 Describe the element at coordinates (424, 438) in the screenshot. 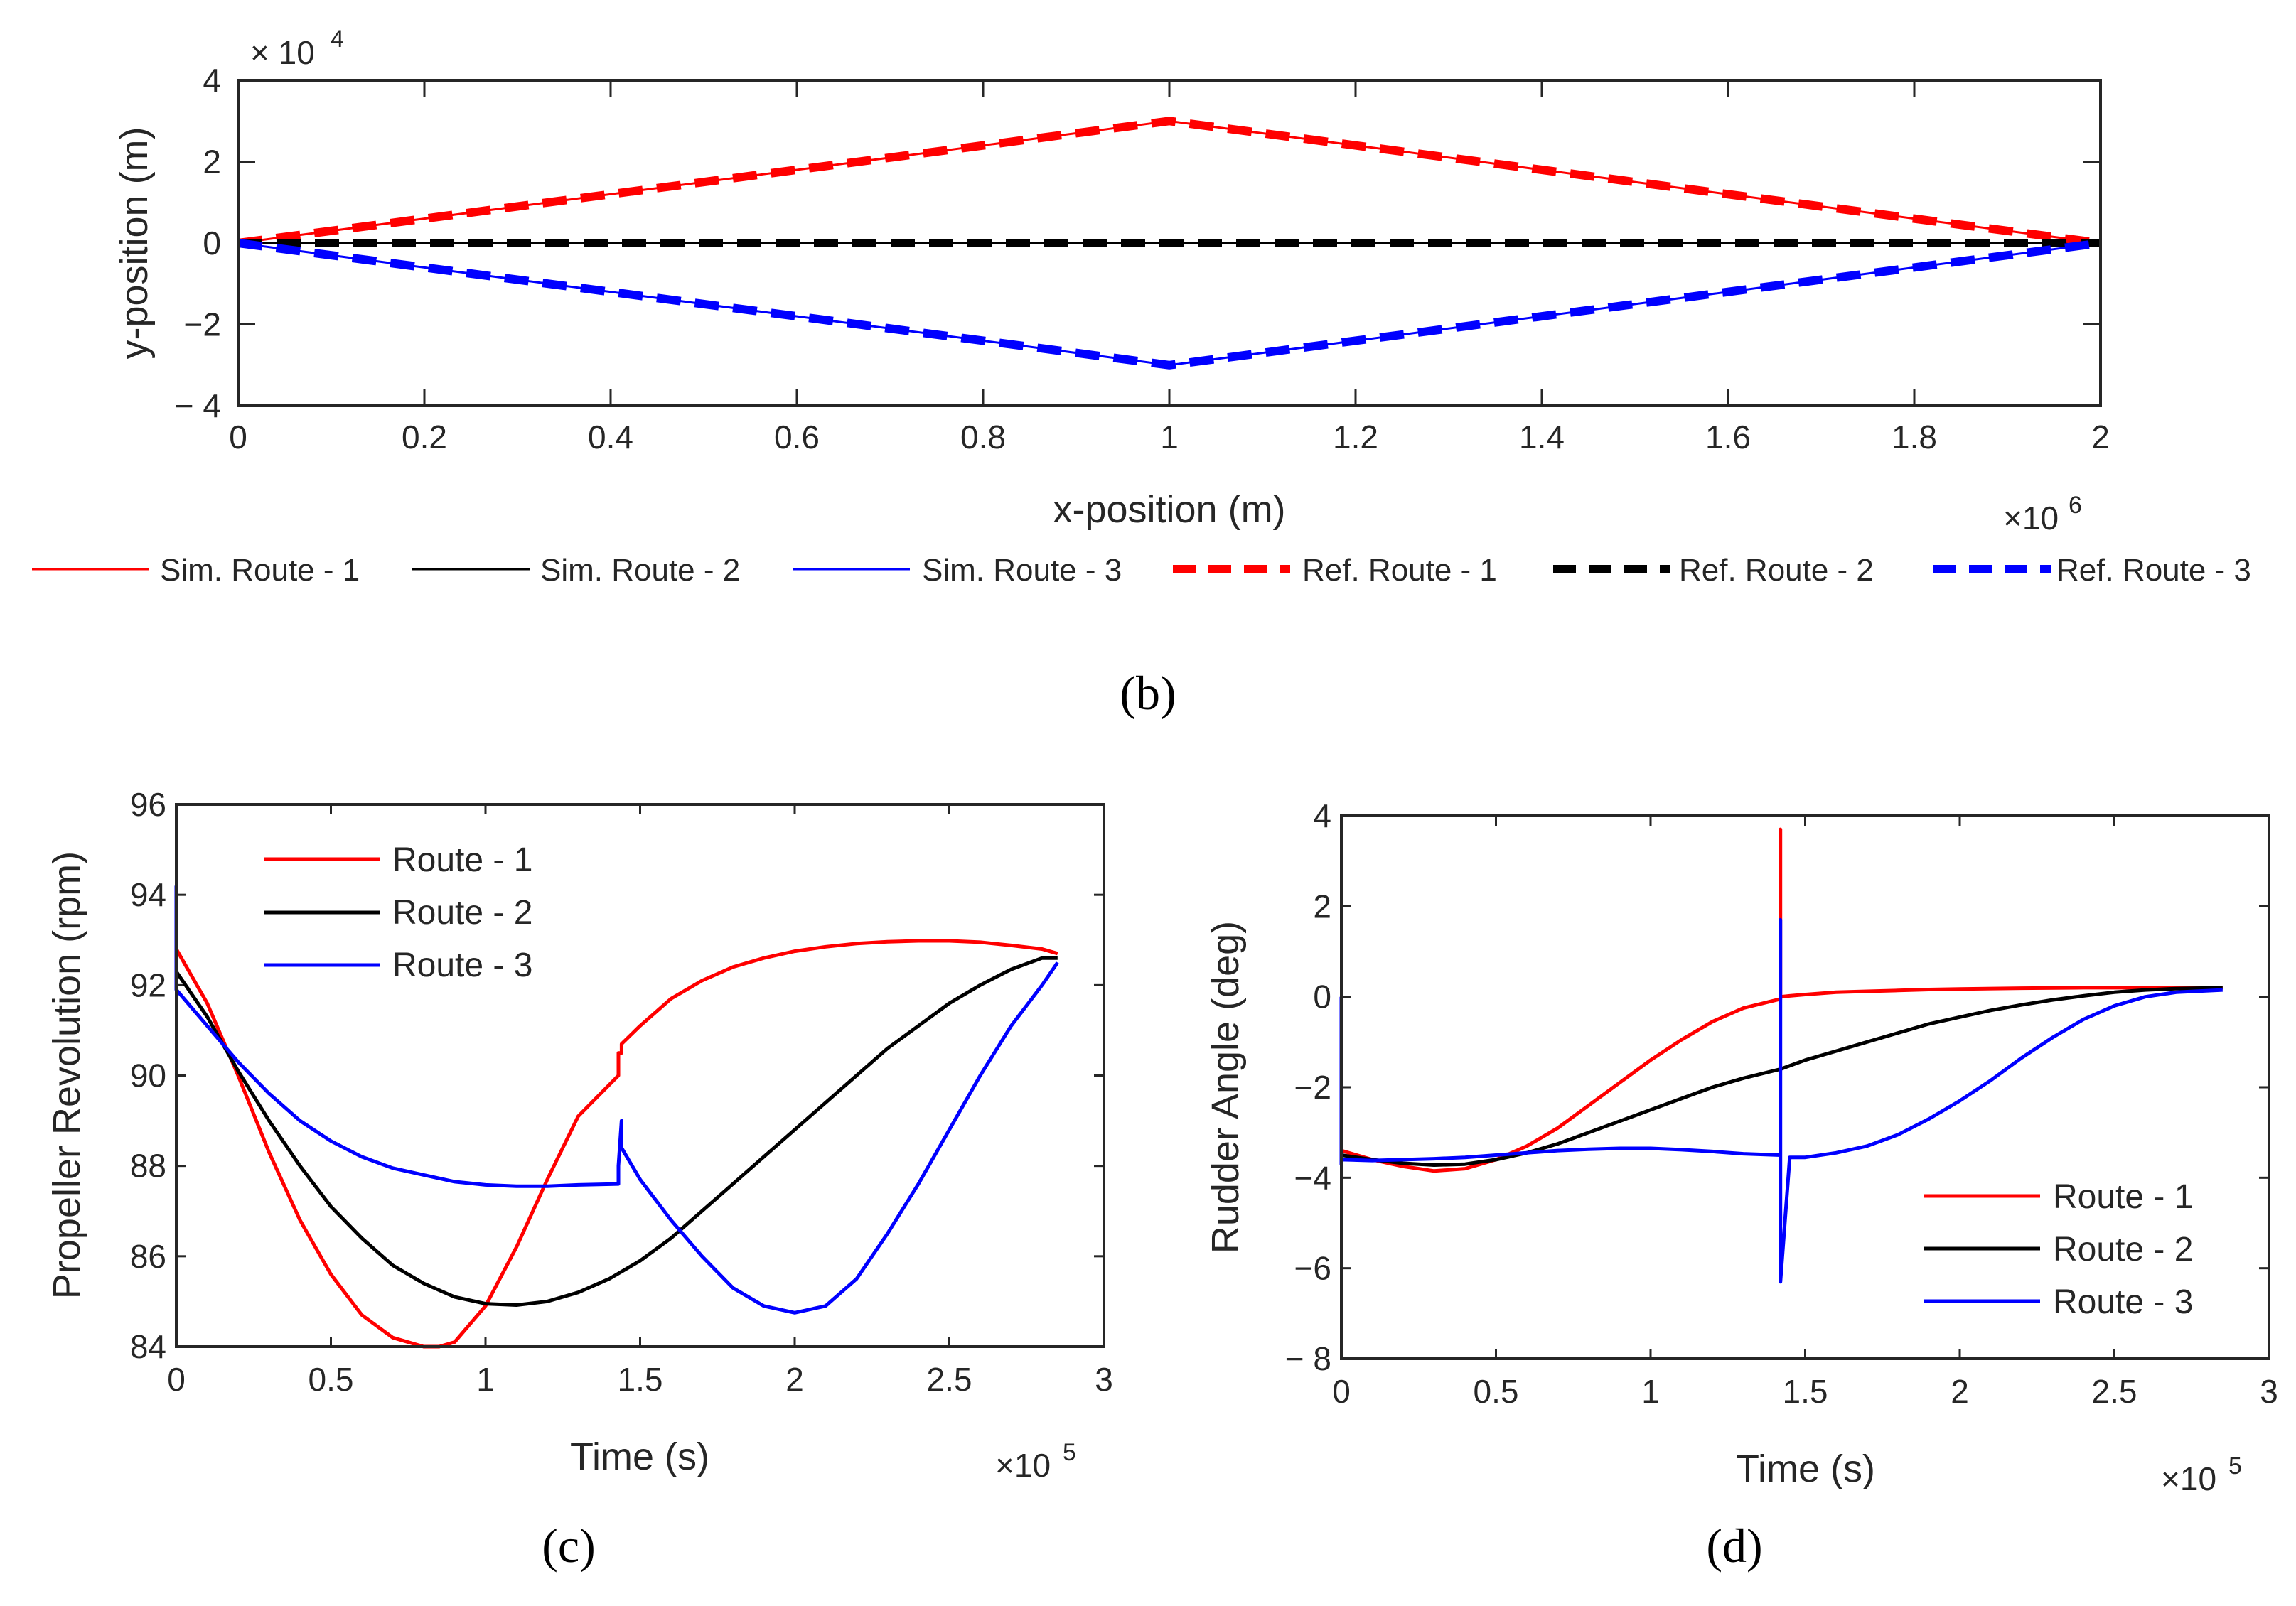

I see `x-tick-label: 0.2` at that location.